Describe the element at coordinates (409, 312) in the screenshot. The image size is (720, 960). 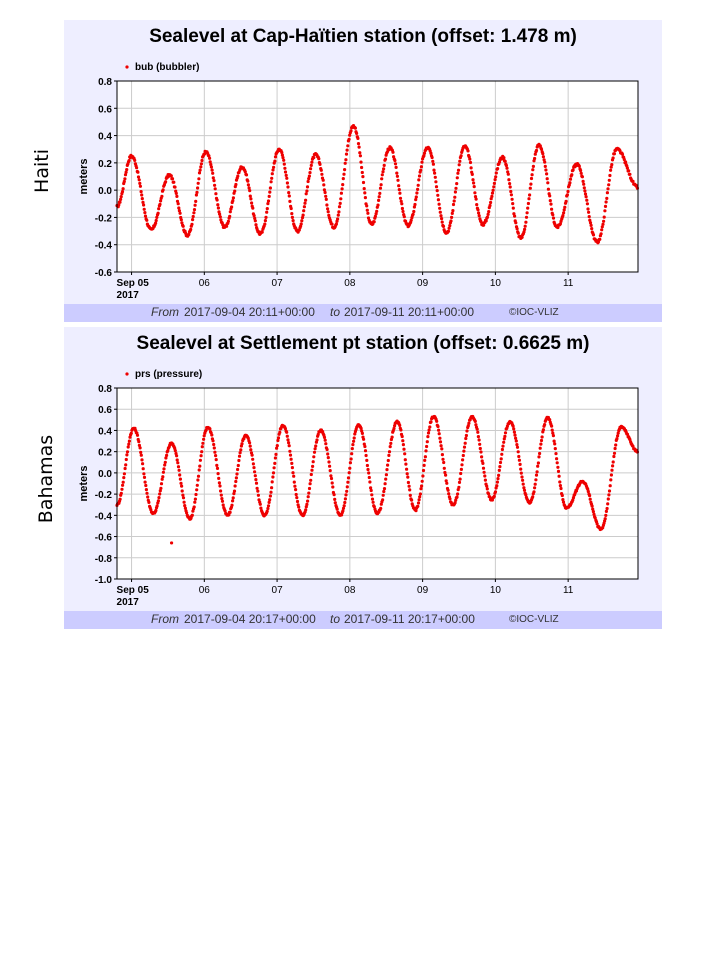
I see `footer-to-value: 2017-09-11 20:11+00:00` at that location.